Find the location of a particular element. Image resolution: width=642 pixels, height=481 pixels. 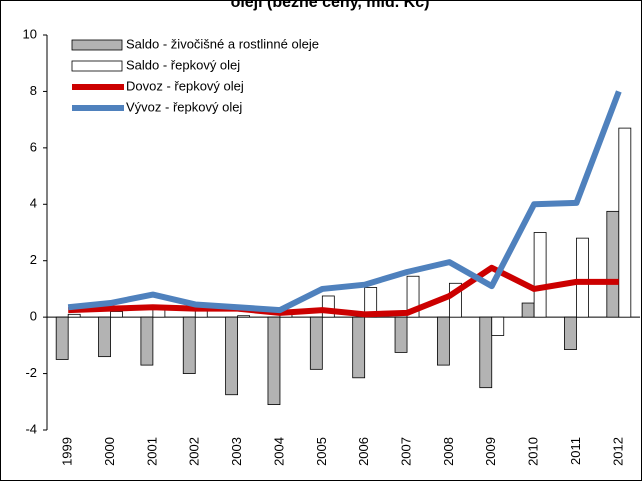

x-tick-label: 2003 is located at coordinates (236, 451).